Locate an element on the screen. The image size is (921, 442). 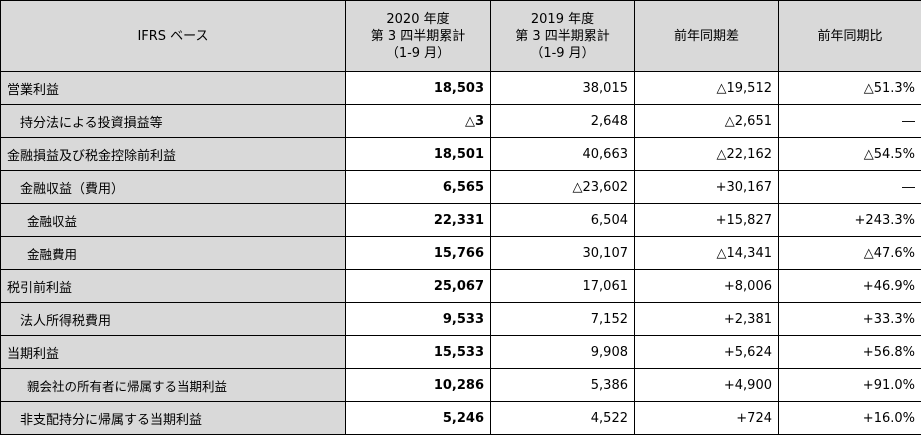
table-row: 金融費用 15,766 30,107 △14,341 △47.6% is located at coordinates (460, 253).